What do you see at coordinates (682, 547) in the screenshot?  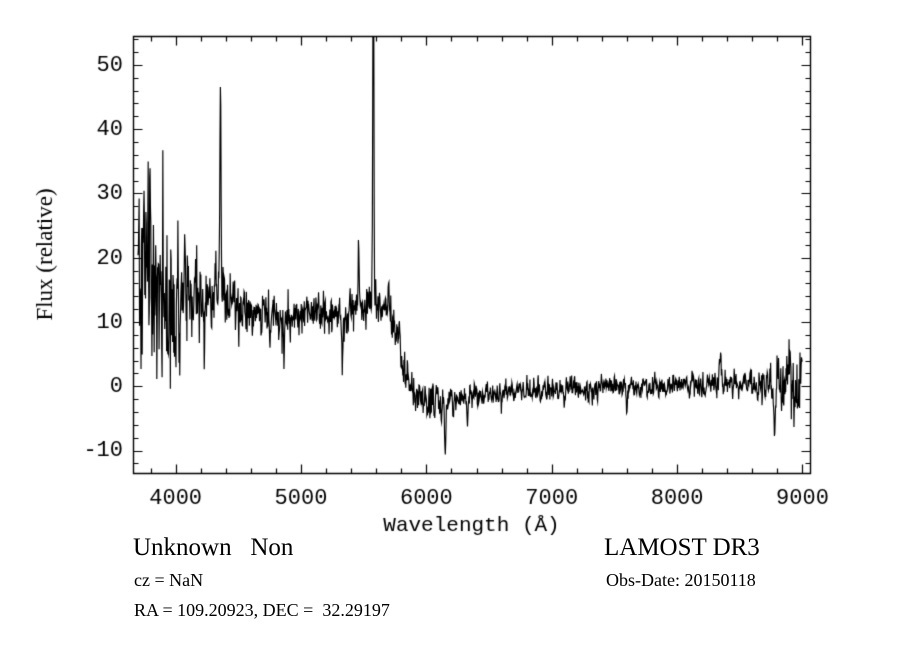 I see `survey-label: LAMOST DR3` at bounding box center [682, 547].